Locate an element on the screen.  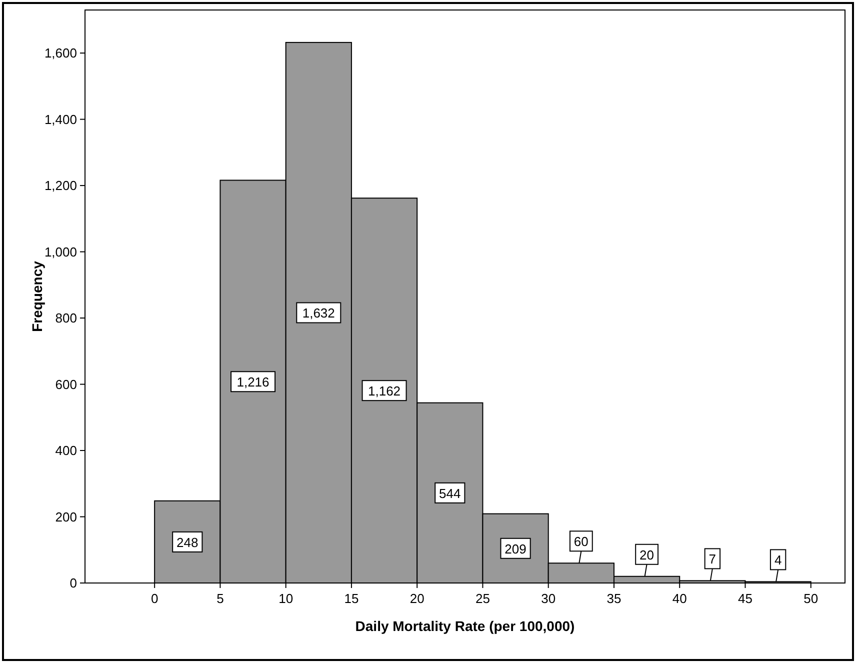
x-tick-label: 5 is located at coordinates (220, 598).